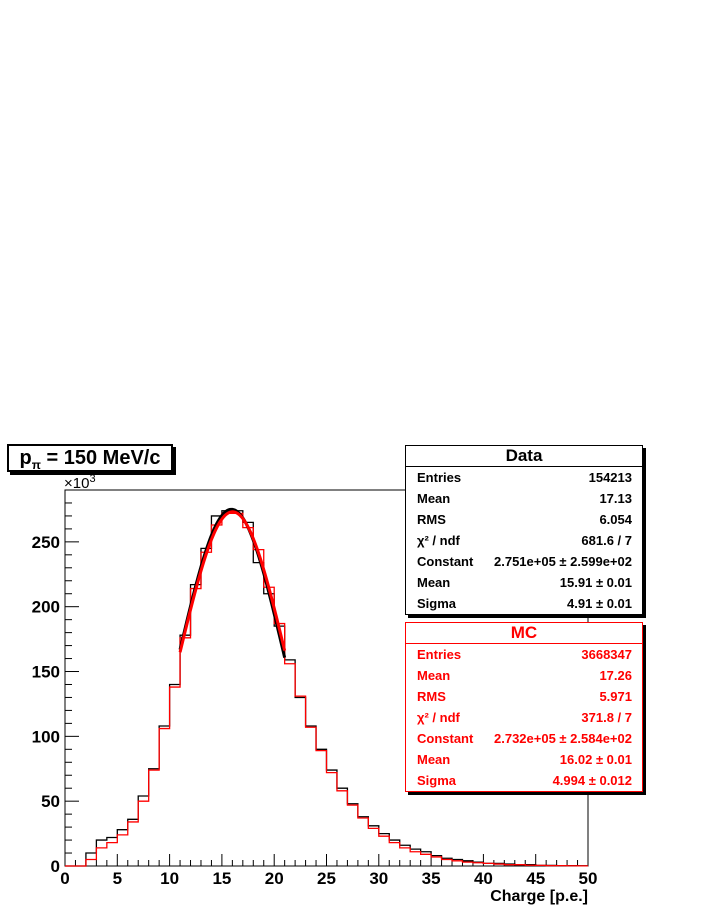 This screenshot has height=913, width=706. I want to click on x-tick-label: 5, so click(117, 878).